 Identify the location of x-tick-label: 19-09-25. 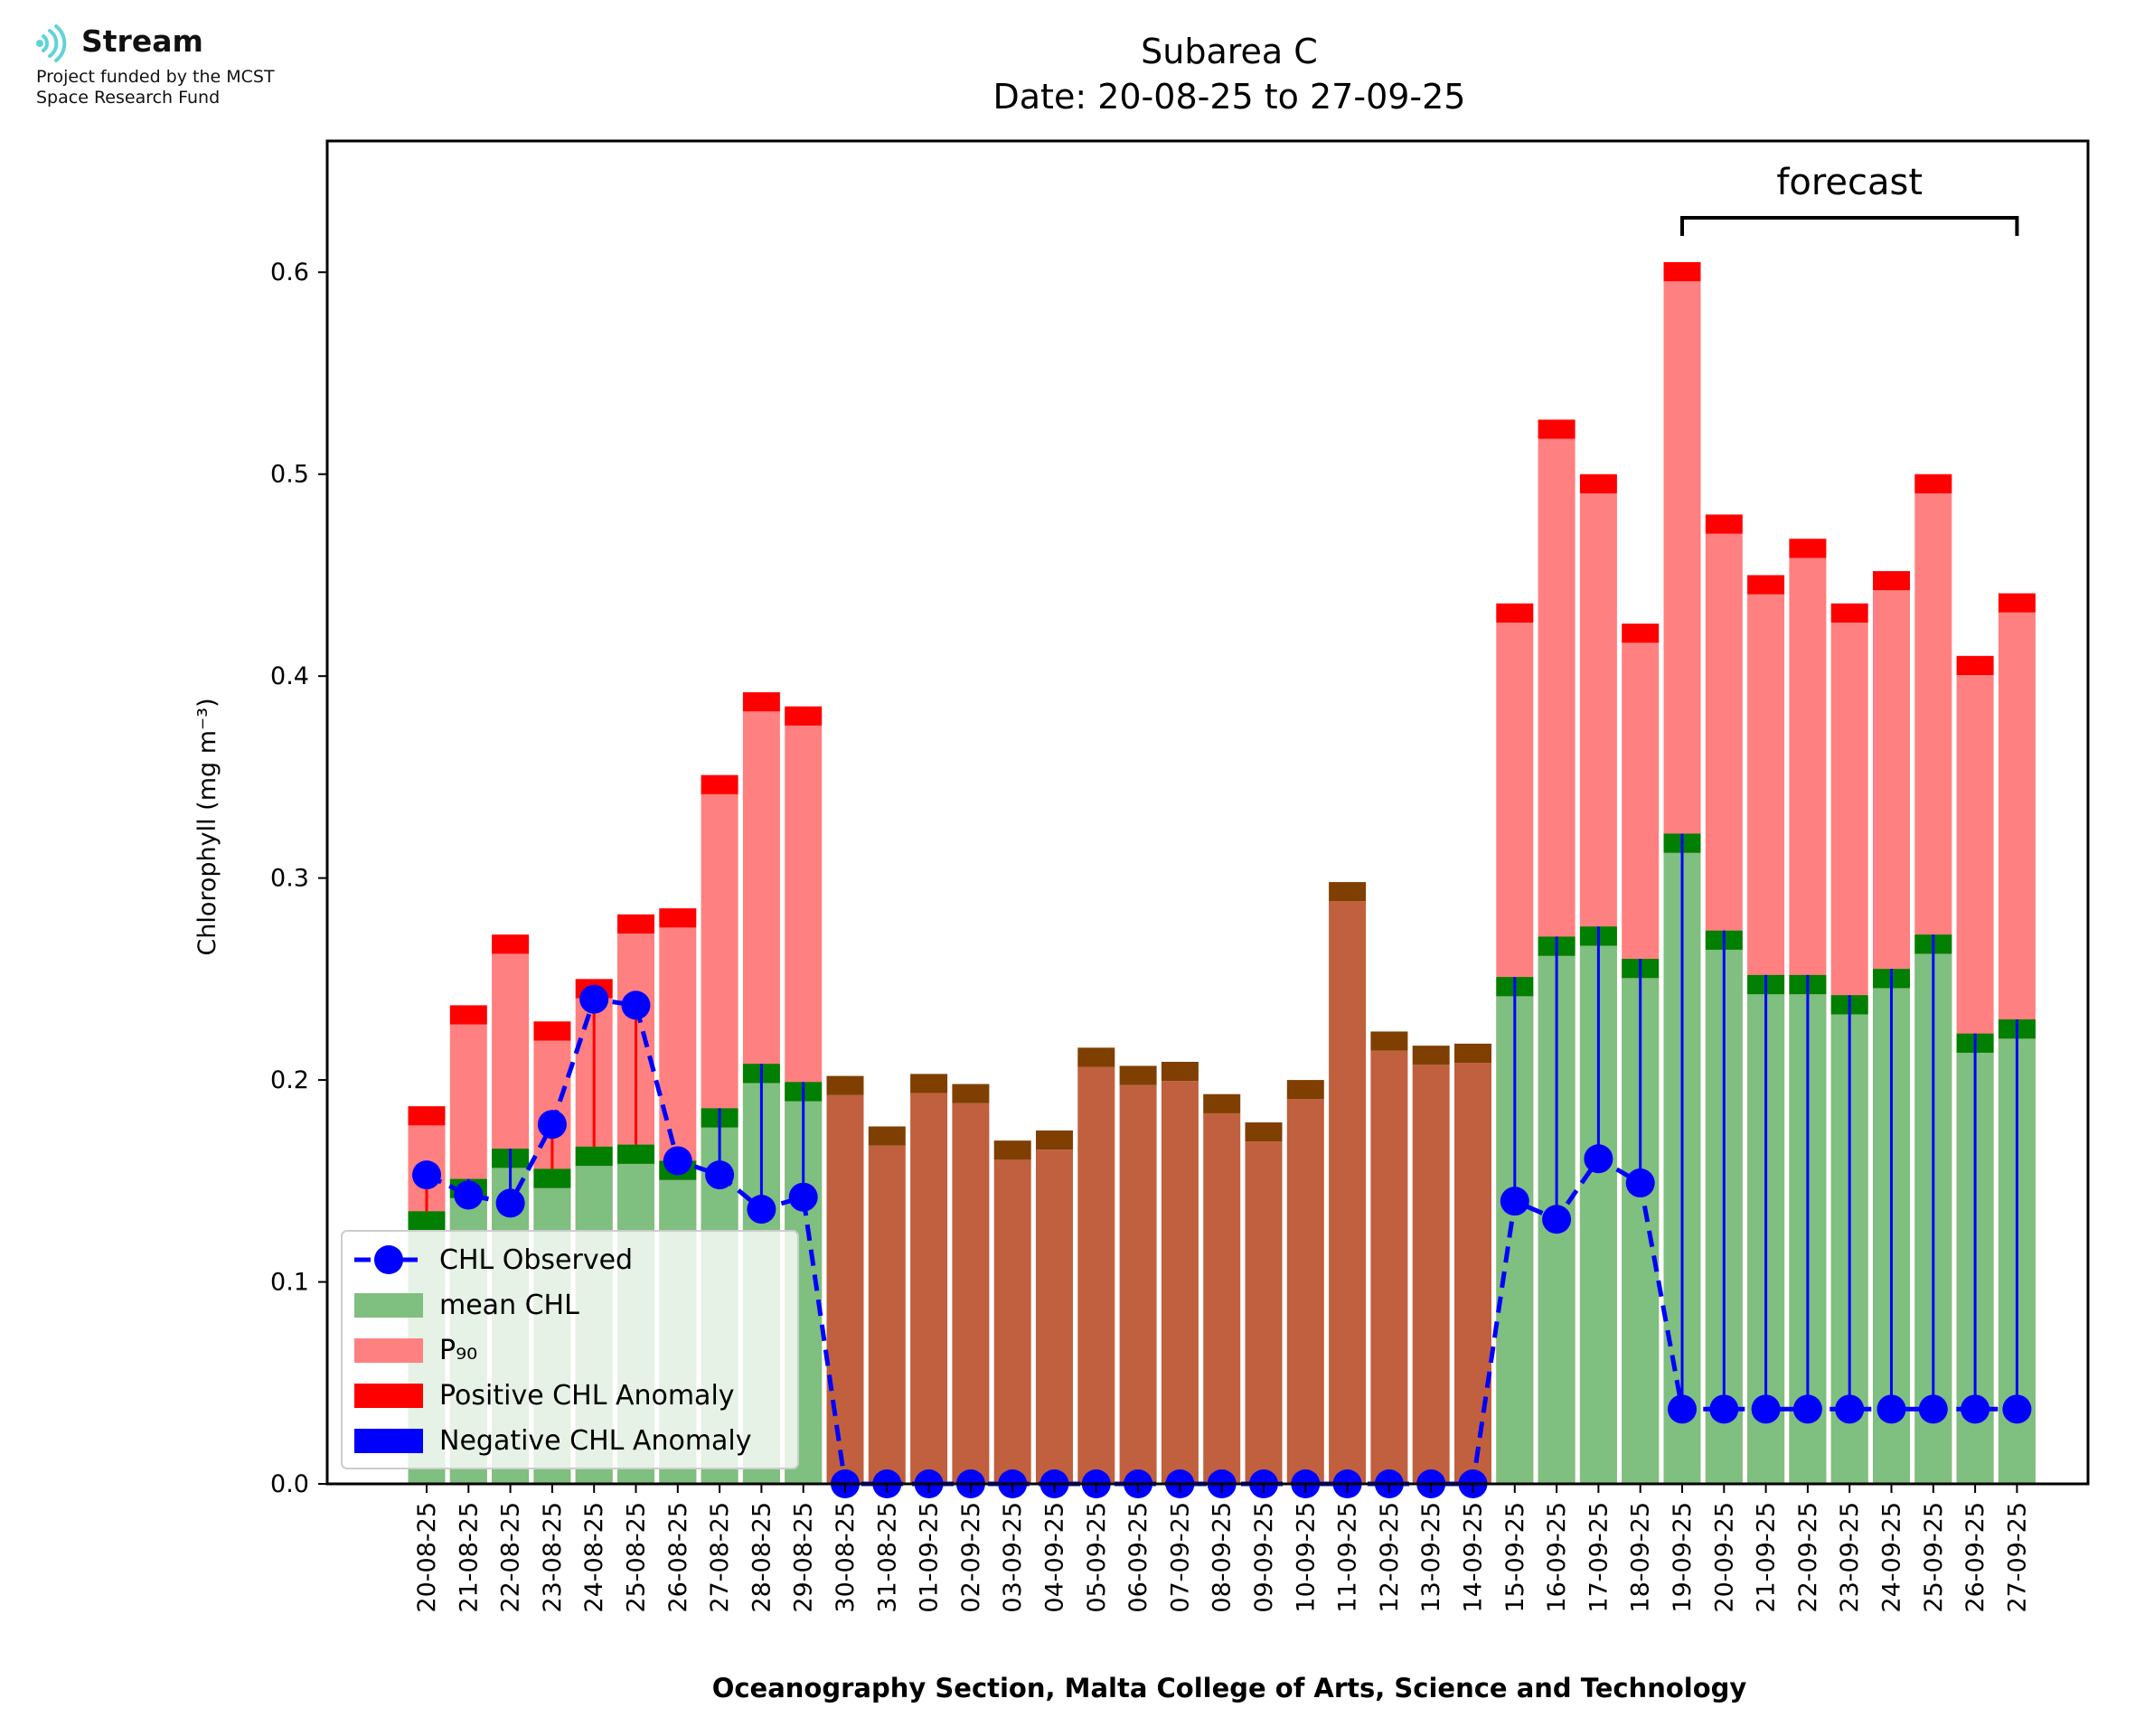
(1683, 1558).